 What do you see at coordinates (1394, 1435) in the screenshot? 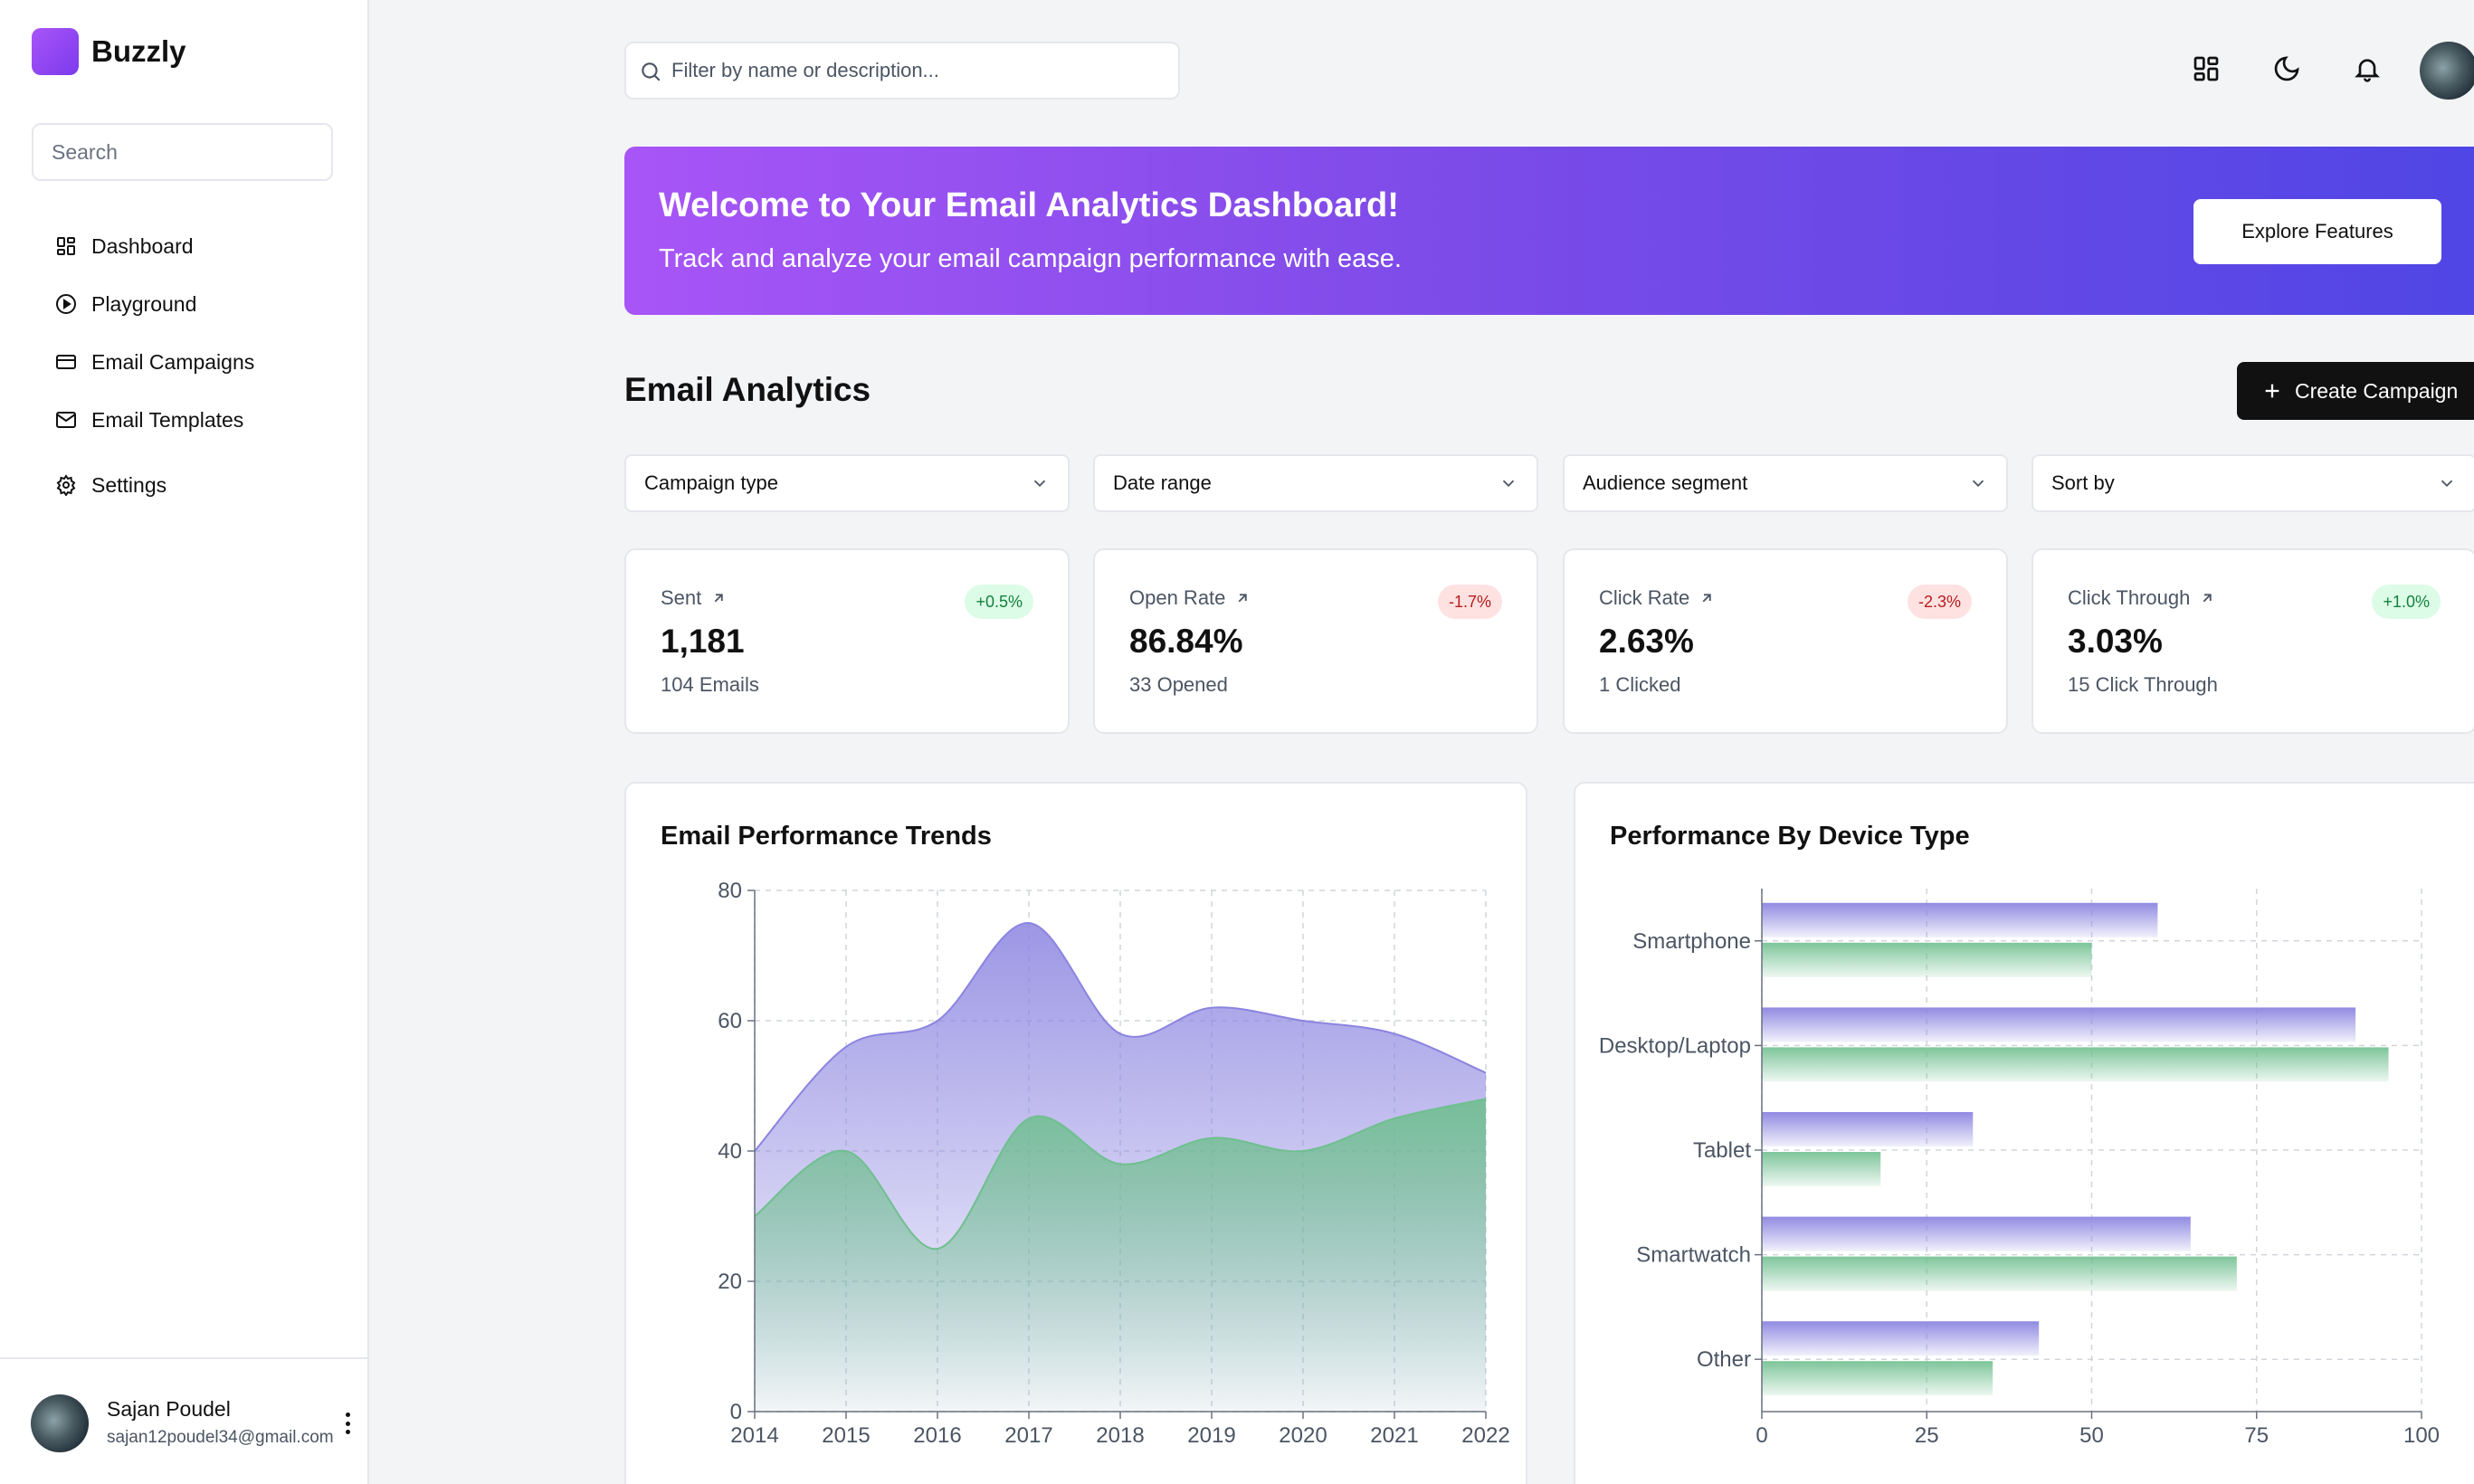
I see `x-tick-label: 2021` at bounding box center [1394, 1435].